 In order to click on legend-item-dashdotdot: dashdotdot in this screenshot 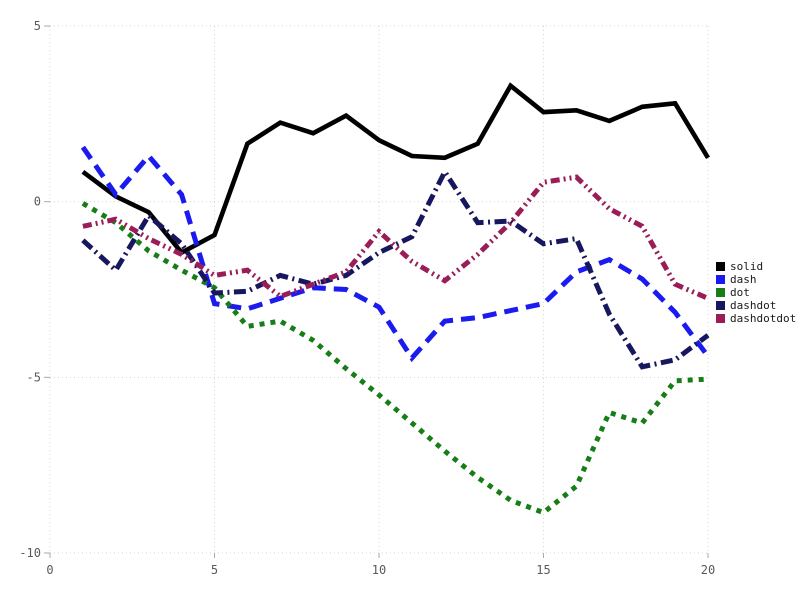, I will do `click(756, 318)`.